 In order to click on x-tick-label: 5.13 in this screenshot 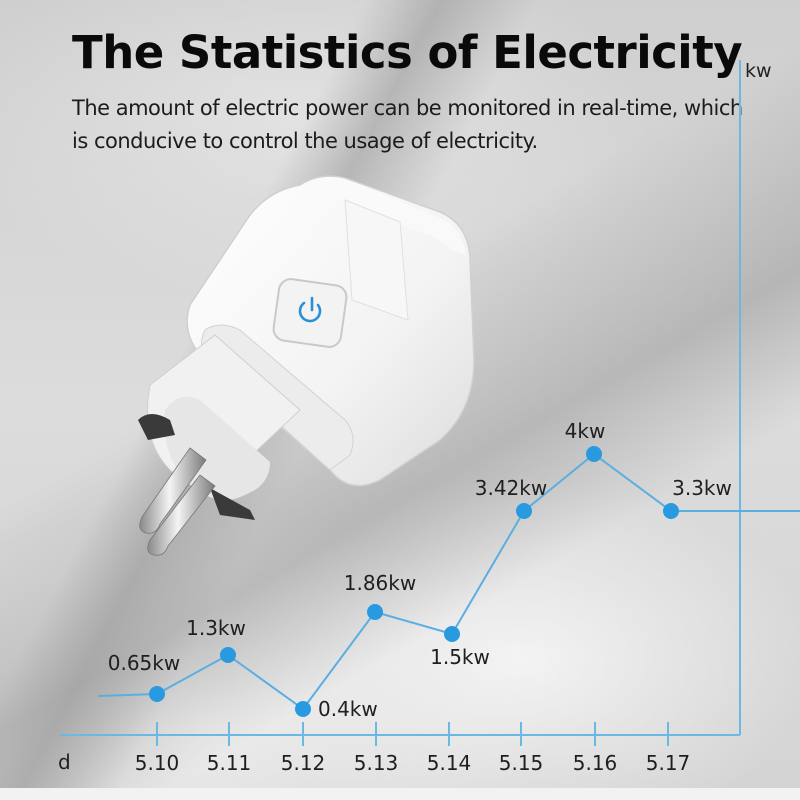, I will do `click(376, 763)`.